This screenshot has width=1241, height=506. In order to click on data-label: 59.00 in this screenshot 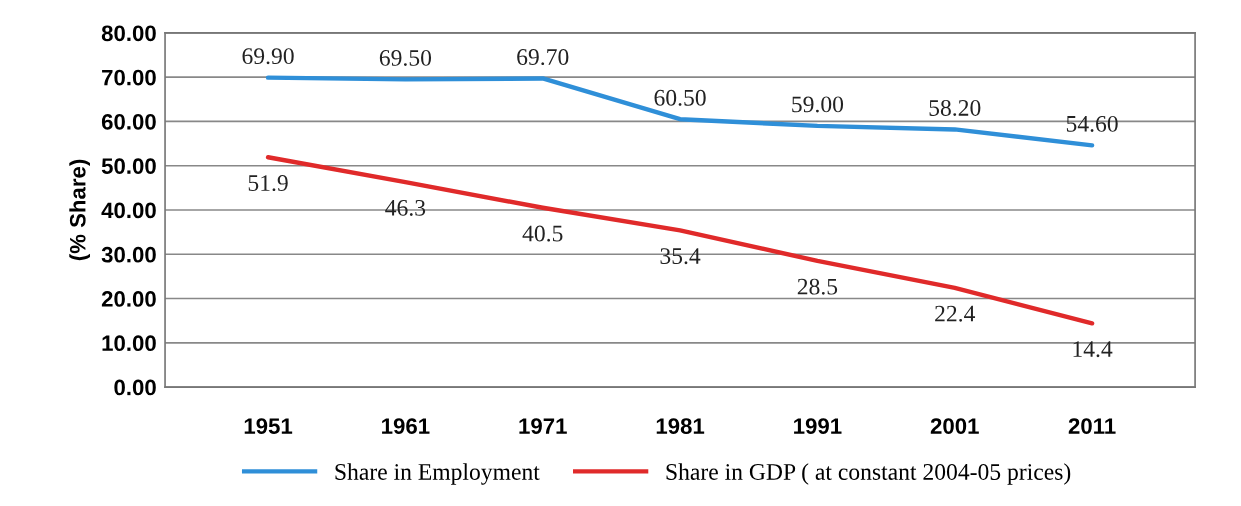, I will do `click(818, 104)`.